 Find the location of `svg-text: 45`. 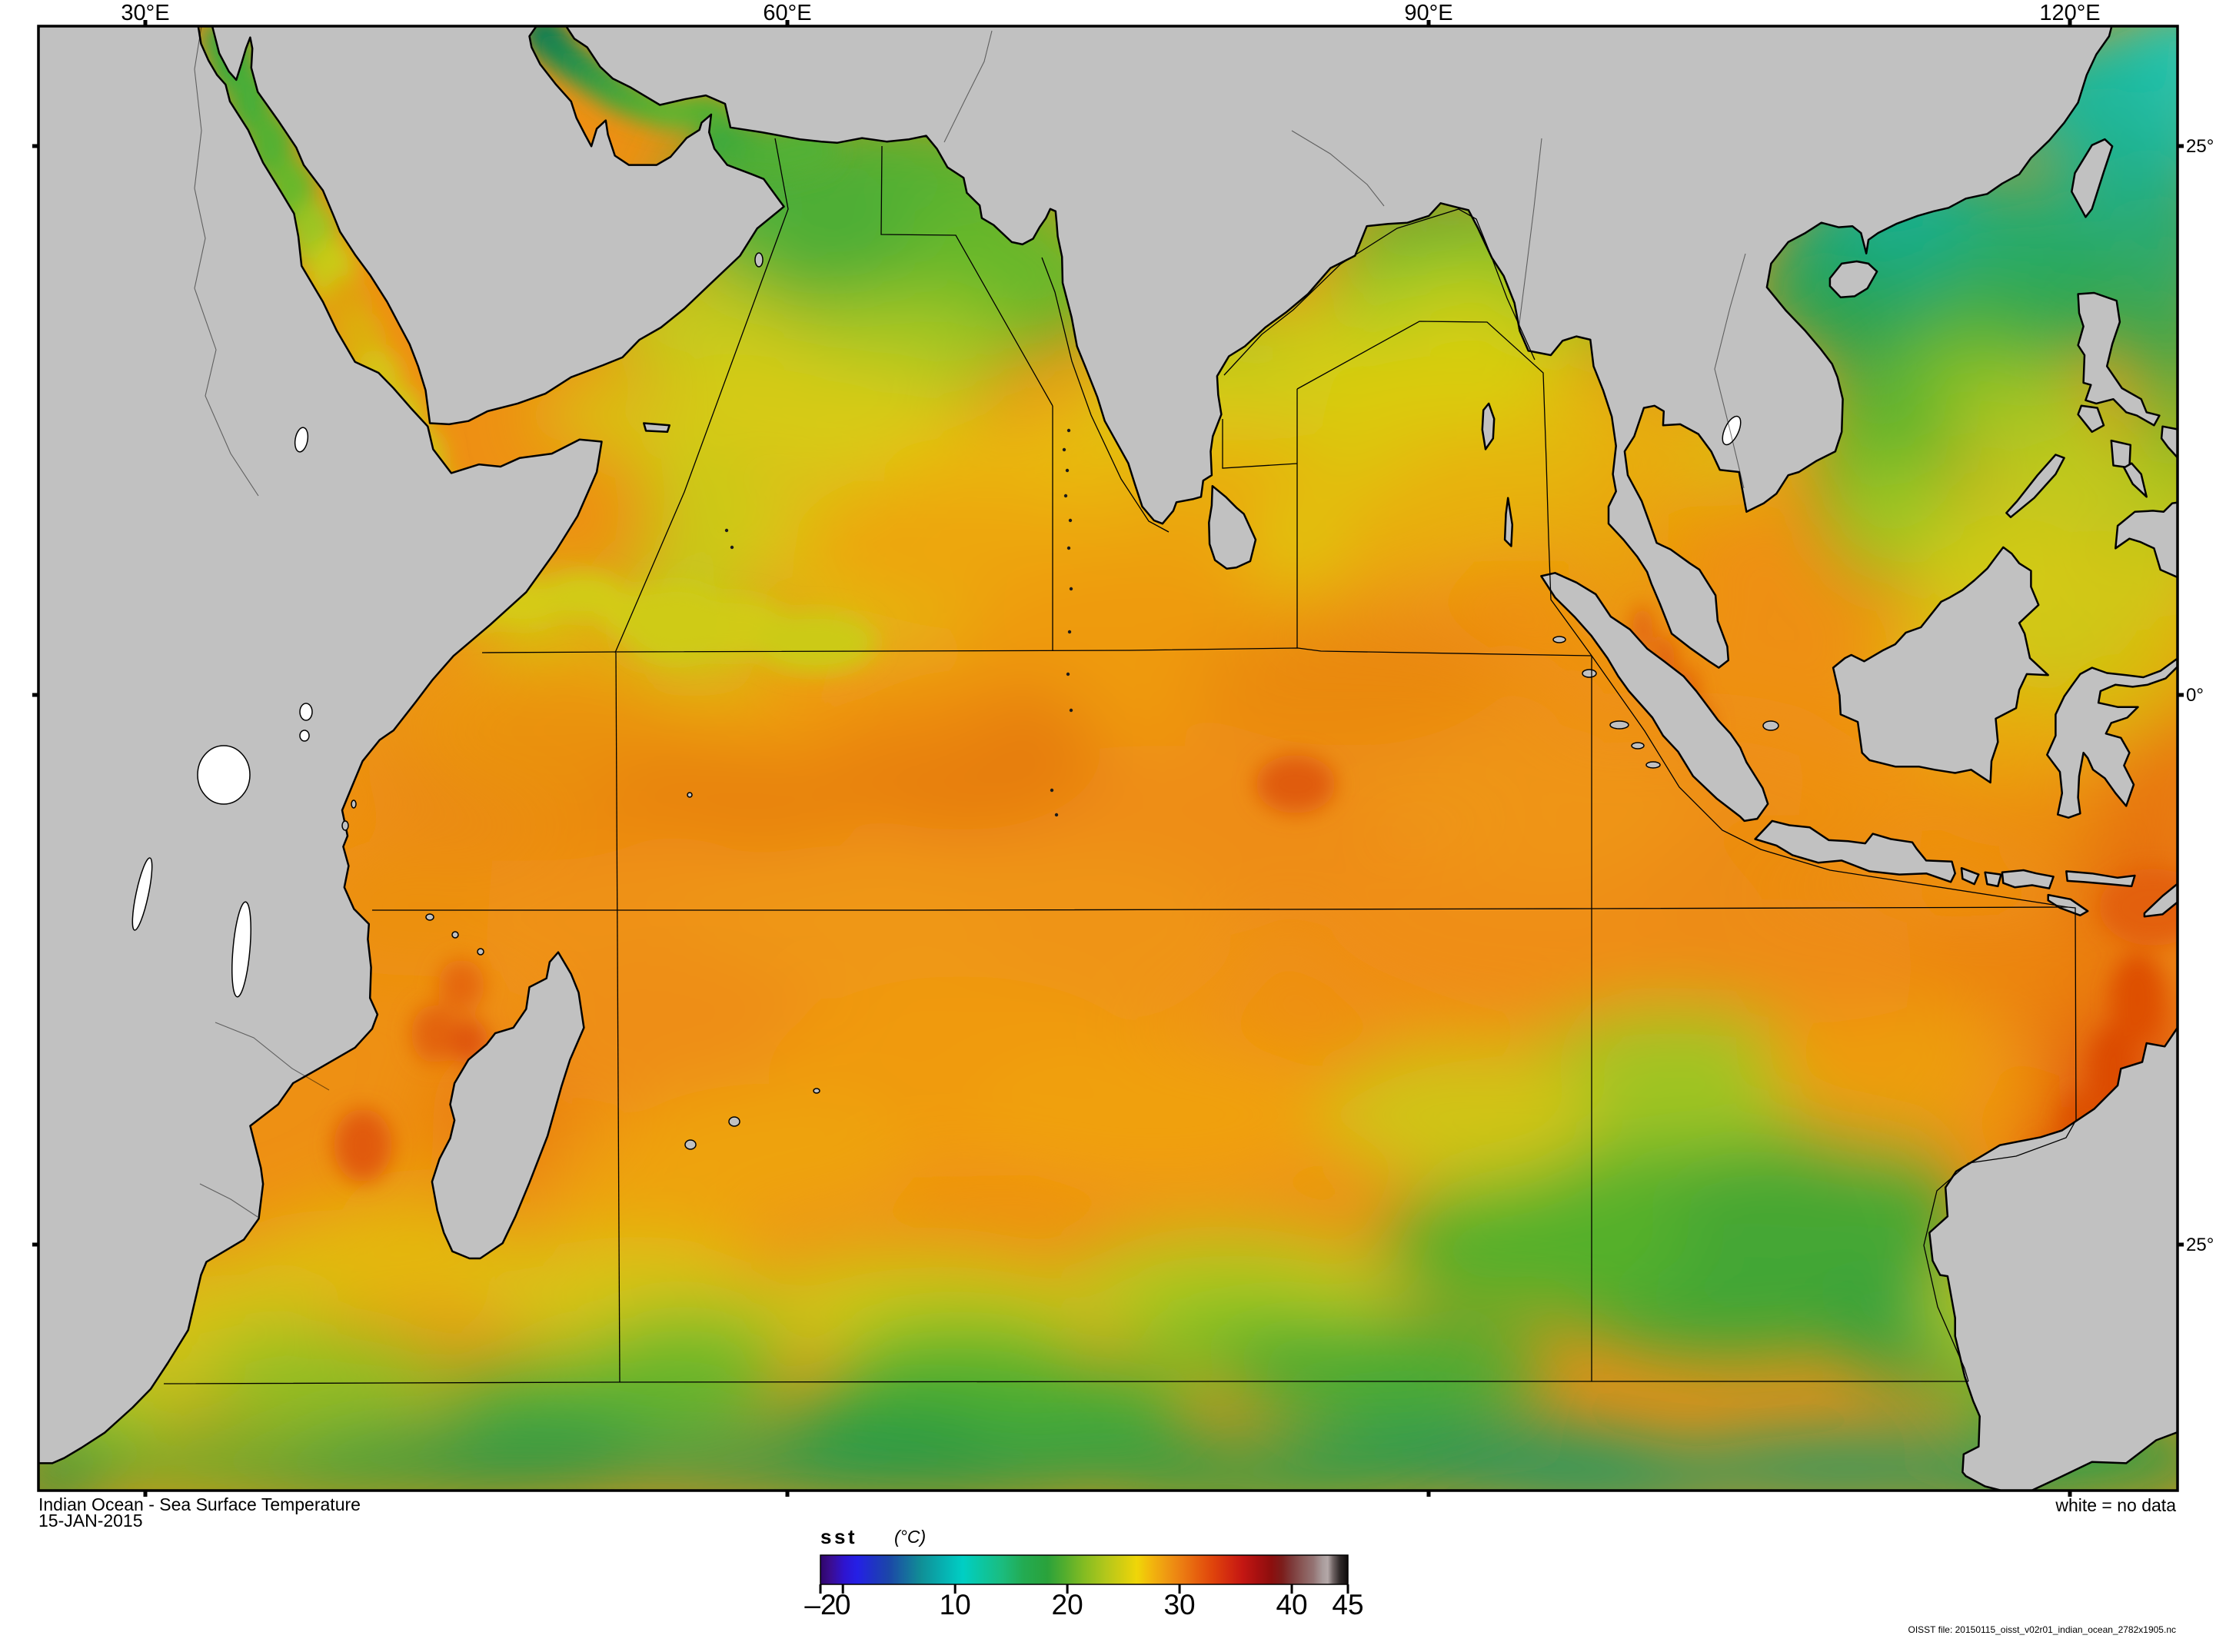

svg-text: 45 is located at coordinates (1348, 1604).